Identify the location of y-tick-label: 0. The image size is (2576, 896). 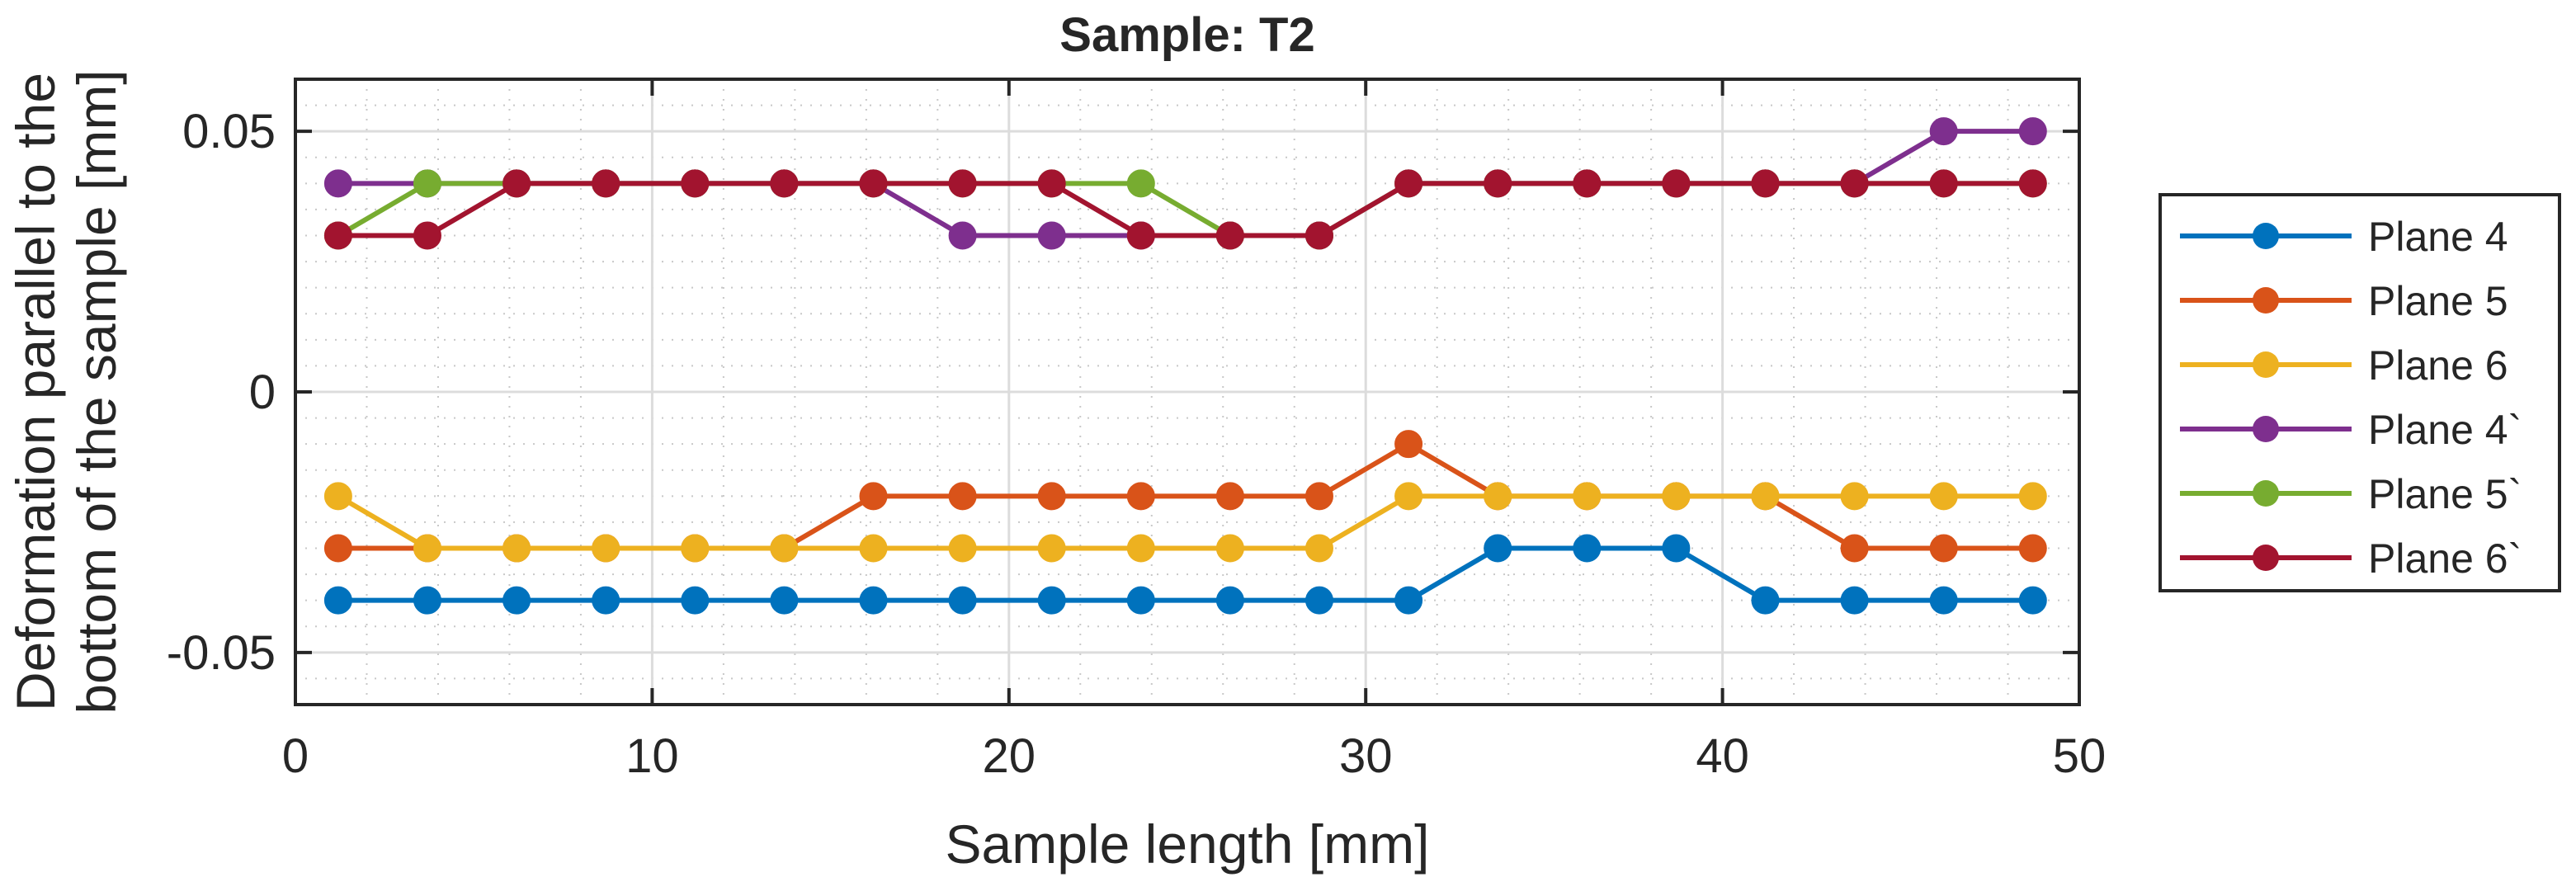
(262, 392).